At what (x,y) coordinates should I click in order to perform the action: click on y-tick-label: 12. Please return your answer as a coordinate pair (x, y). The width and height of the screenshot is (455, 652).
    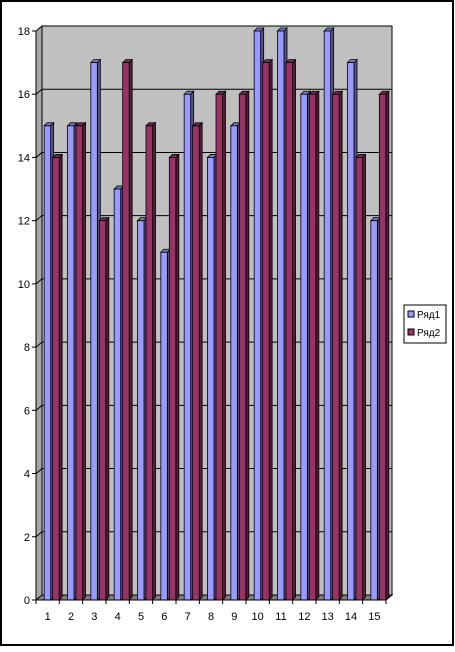
    Looking at the image, I should click on (24, 222).